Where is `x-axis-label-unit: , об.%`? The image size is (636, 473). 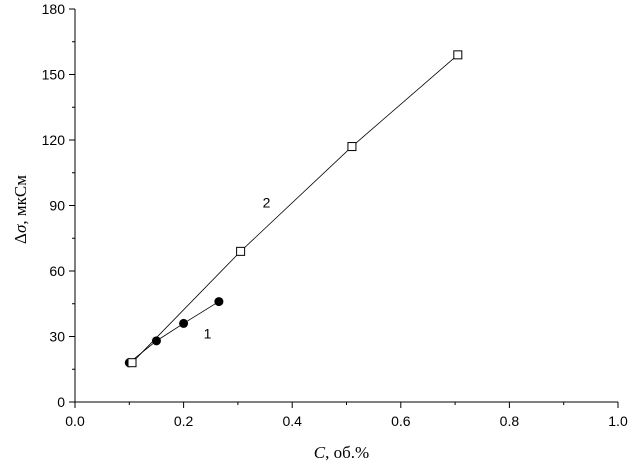
x-axis-label-unit: , об.% is located at coordinates (347, 452).